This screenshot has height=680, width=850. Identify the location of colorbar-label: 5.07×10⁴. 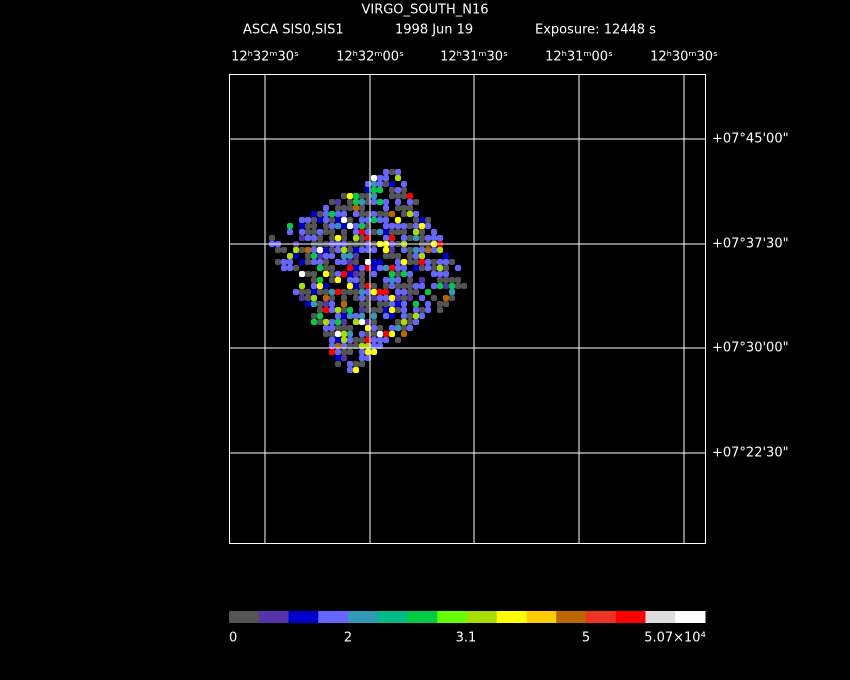
(675, 638).